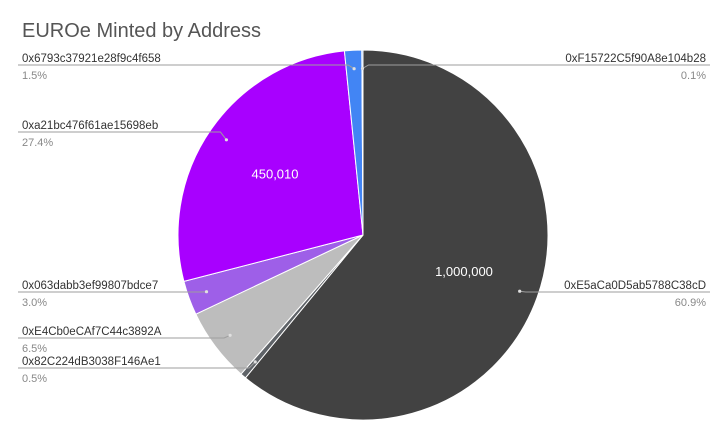 The height and width of the screenshot is (448, 726). What do you see at coordinates (226, 140) in the screenshot?
I see `slice-5-leader-dot` at bounding box center [226, 140].